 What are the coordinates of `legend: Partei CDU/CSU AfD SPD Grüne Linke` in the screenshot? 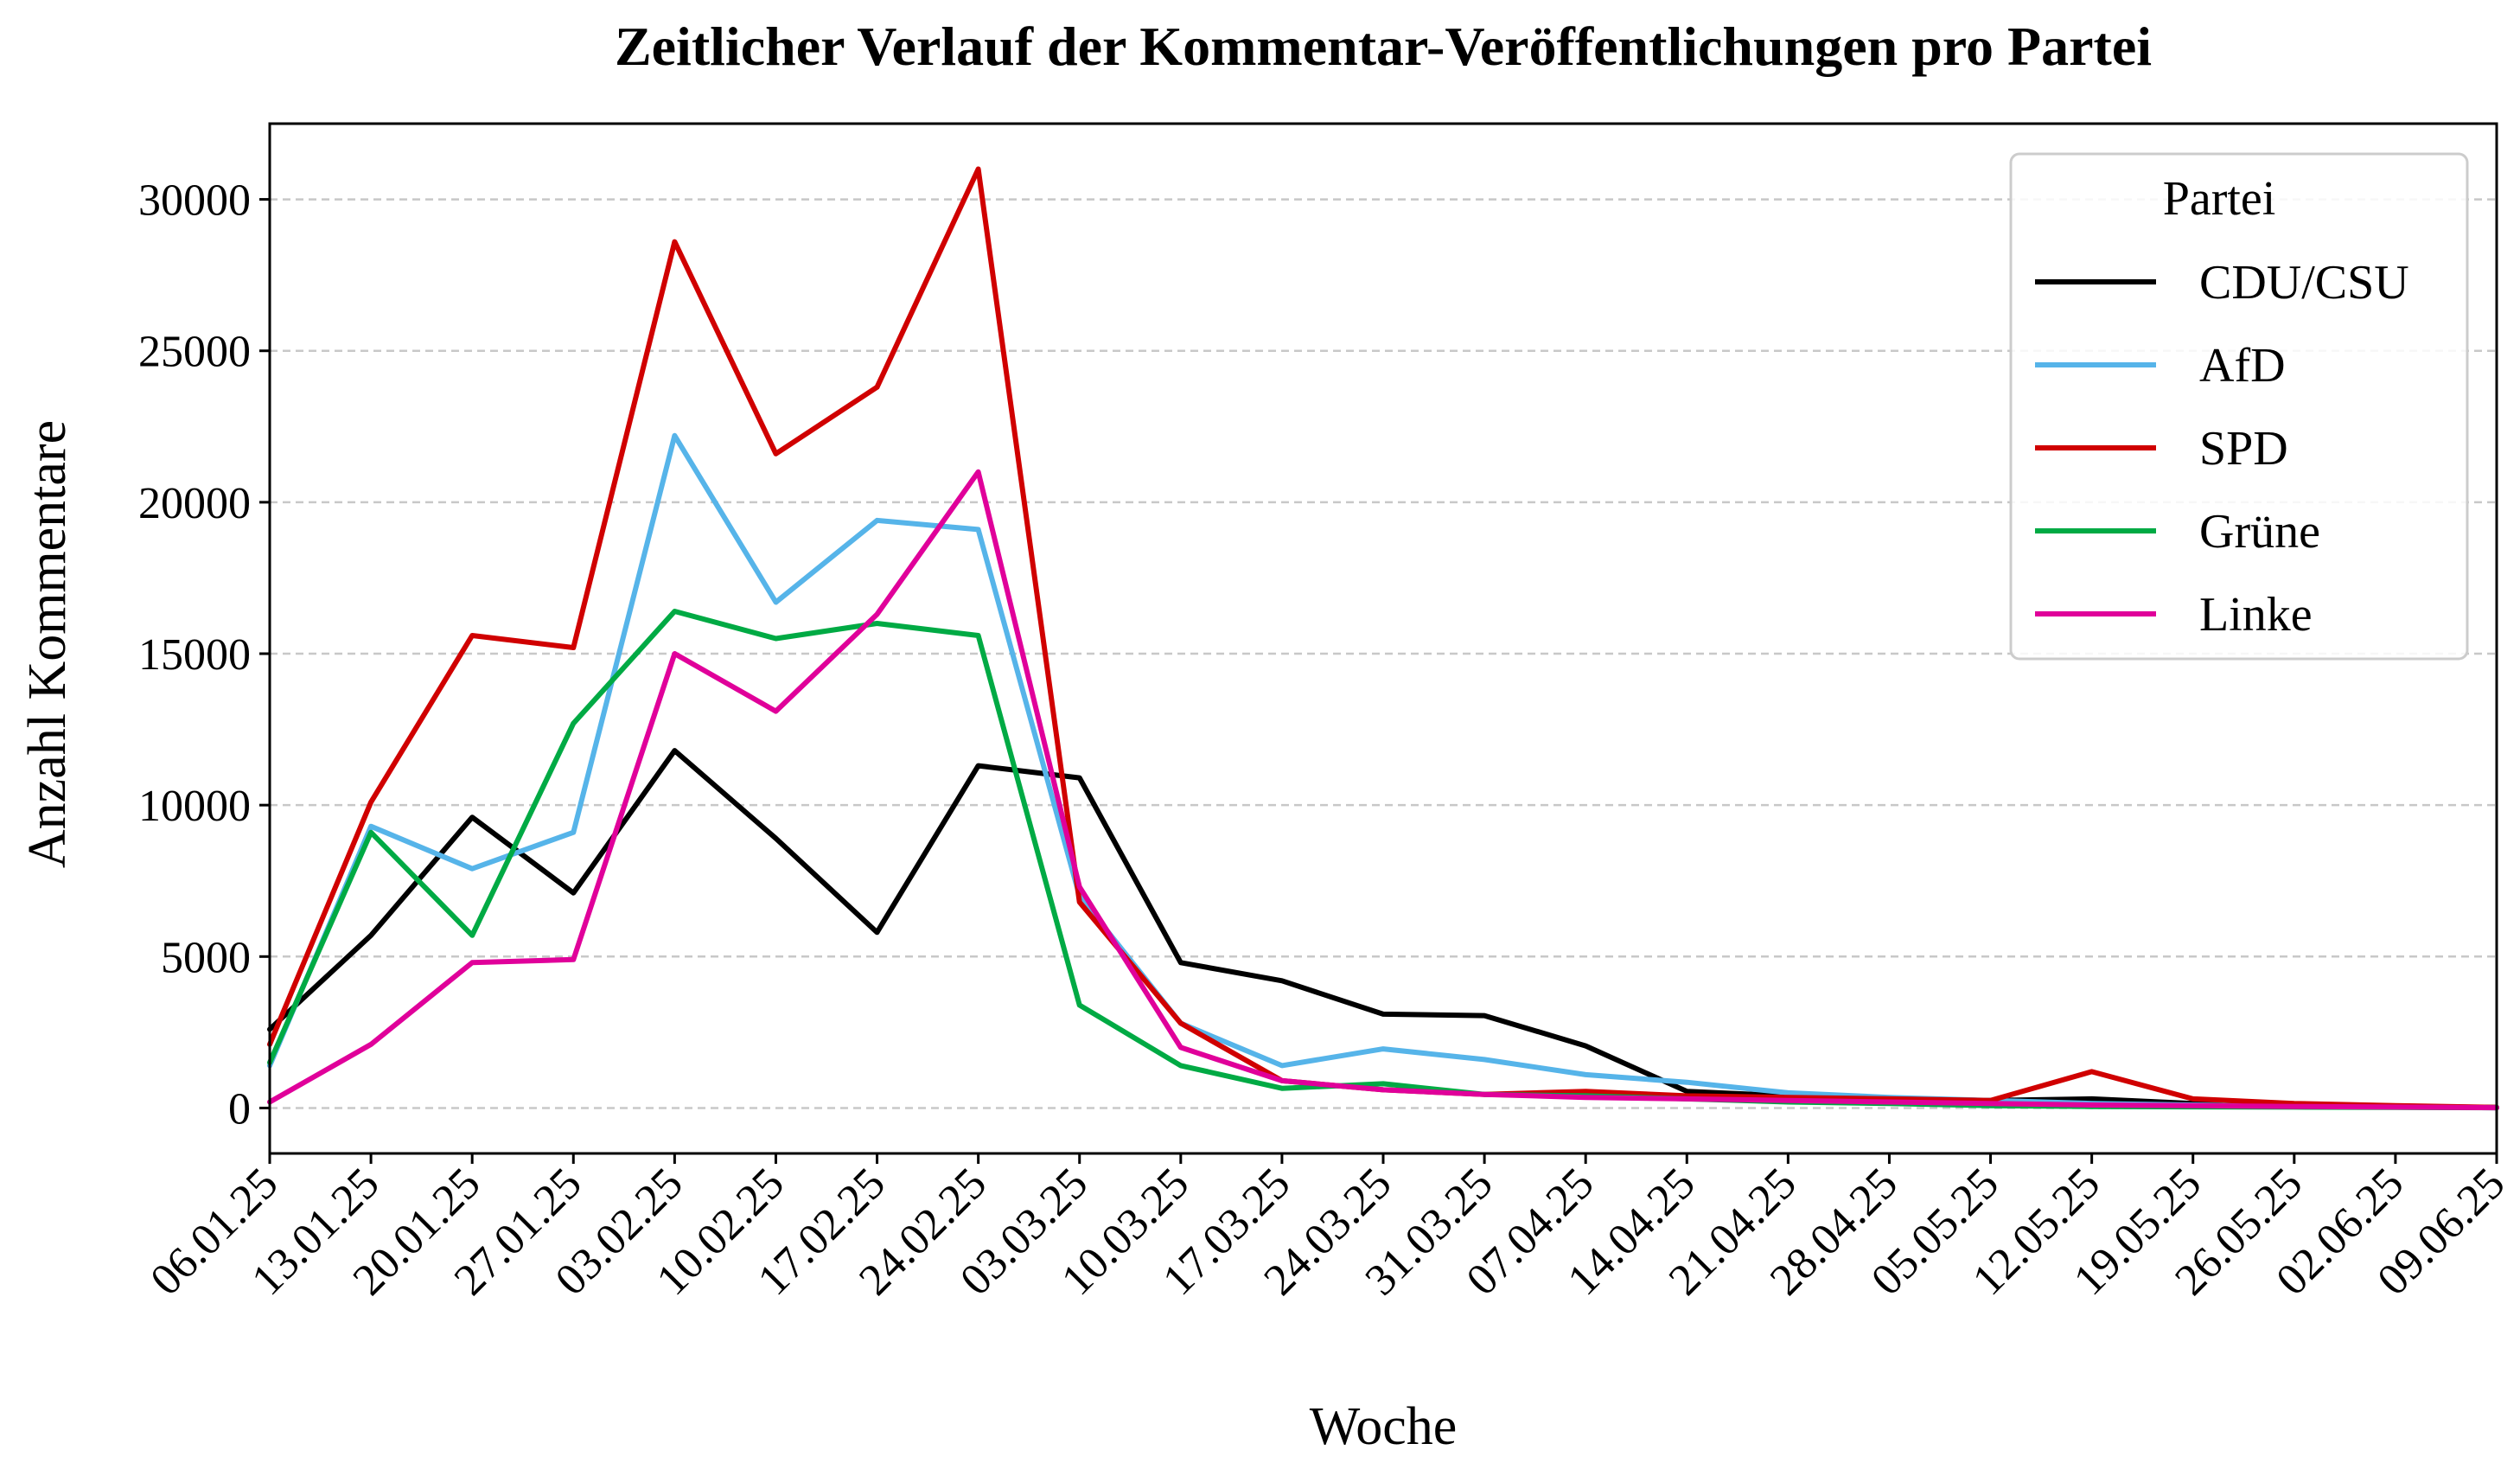 It's located at (2239, 406).